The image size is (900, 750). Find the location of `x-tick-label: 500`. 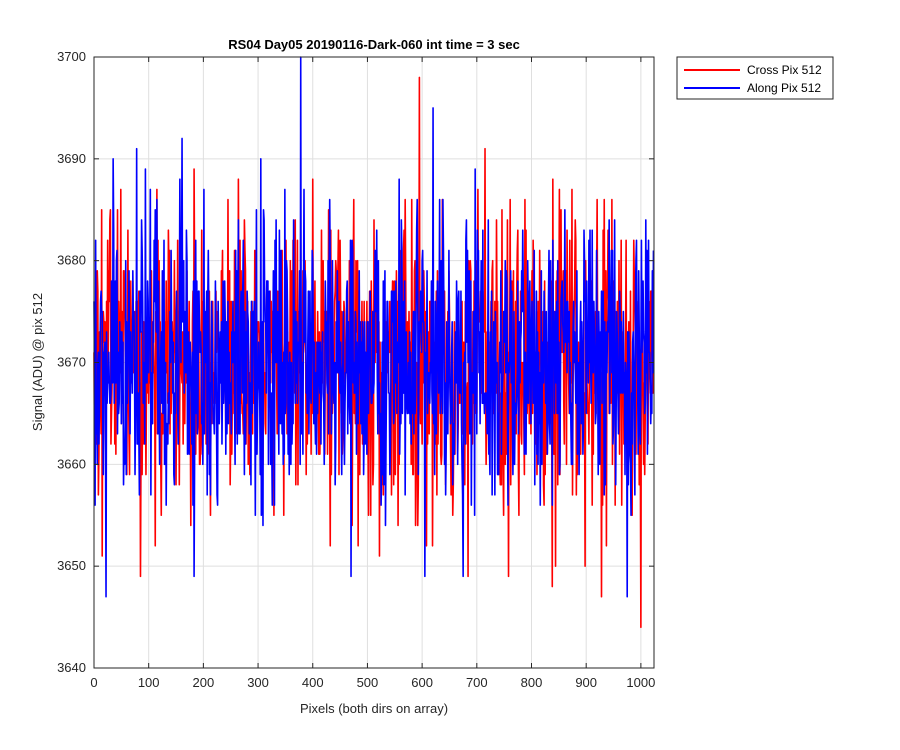

x-tick-label: 500 is located at coordinates (368, 682).